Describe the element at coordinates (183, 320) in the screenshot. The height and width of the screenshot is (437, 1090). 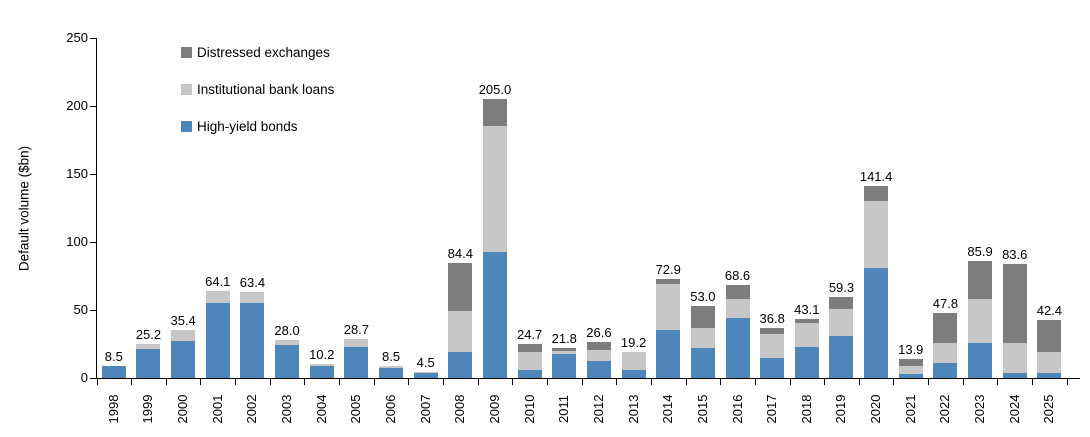
I see `bar-total-label-2000: 35.4` at that location.